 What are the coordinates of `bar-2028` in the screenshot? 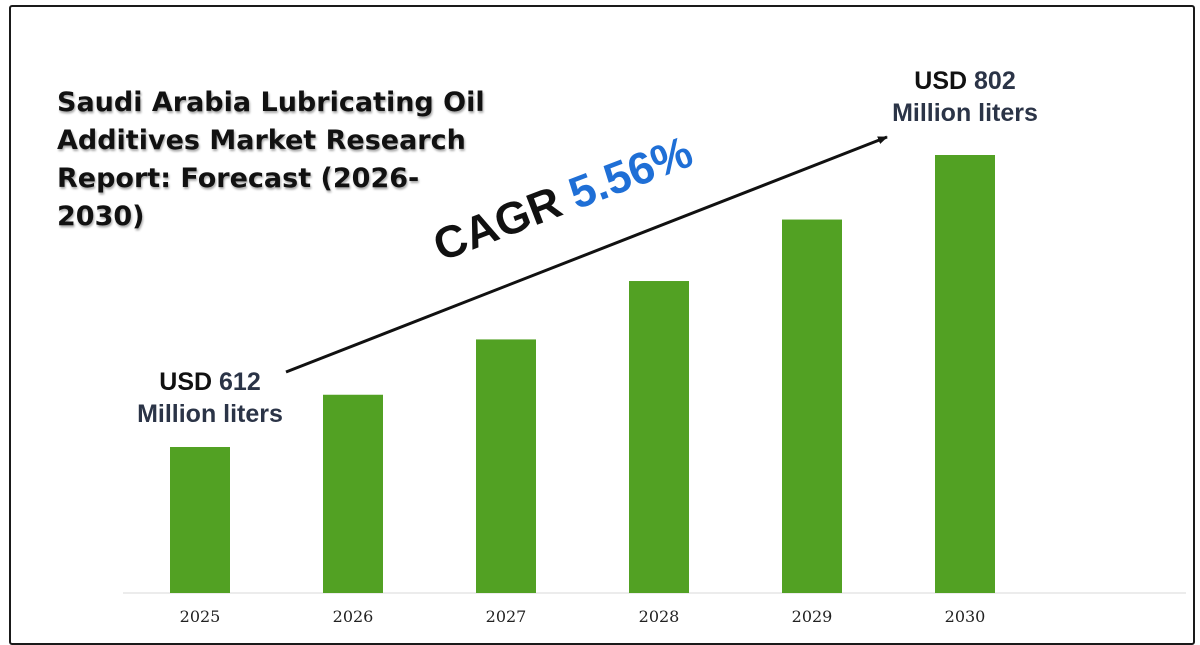 It's located at (659, 437).